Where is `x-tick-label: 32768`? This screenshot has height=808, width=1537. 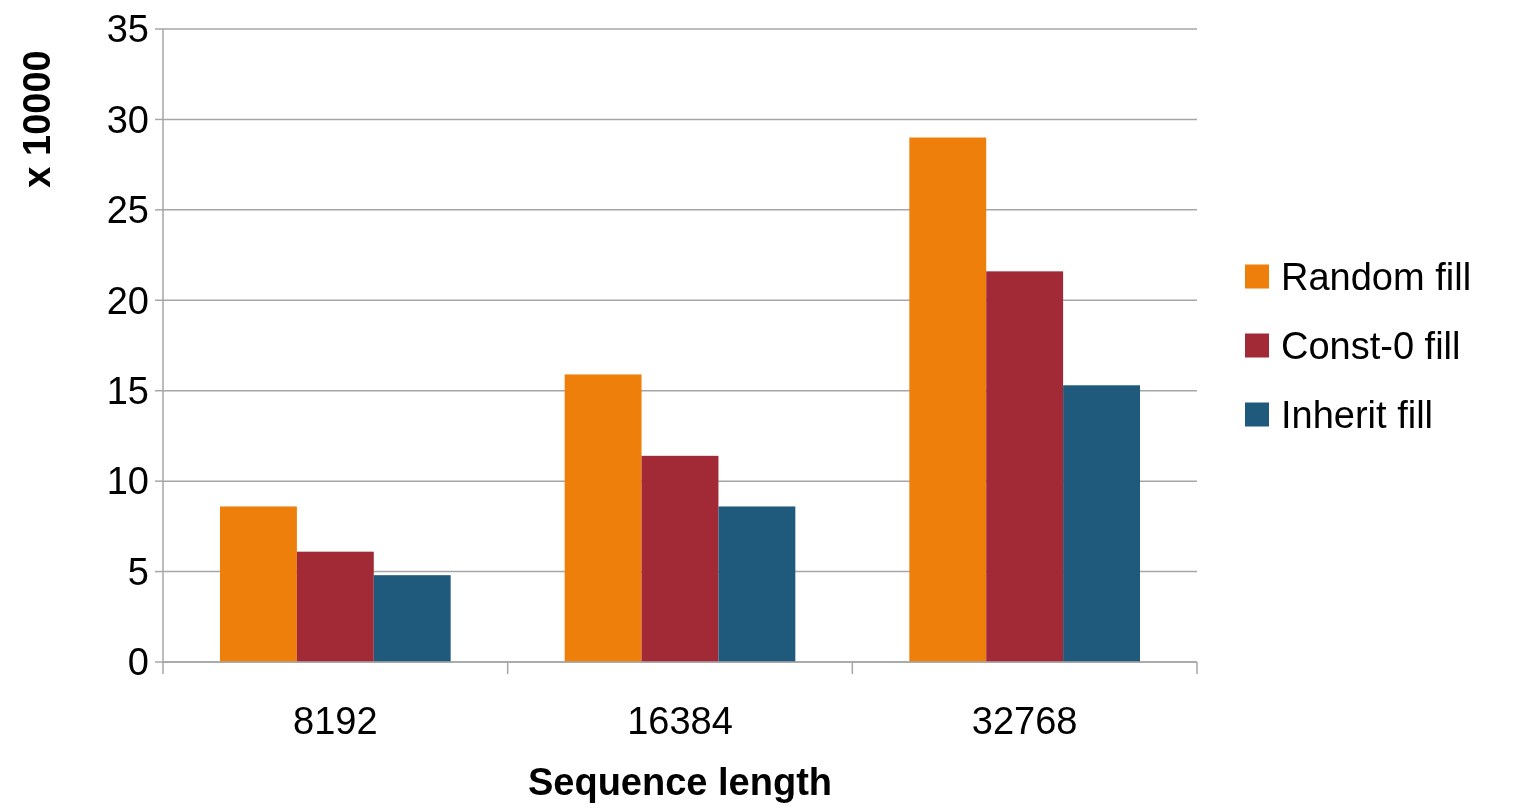
x-tick-label: 32768 is located at coordinates (1024, 721).